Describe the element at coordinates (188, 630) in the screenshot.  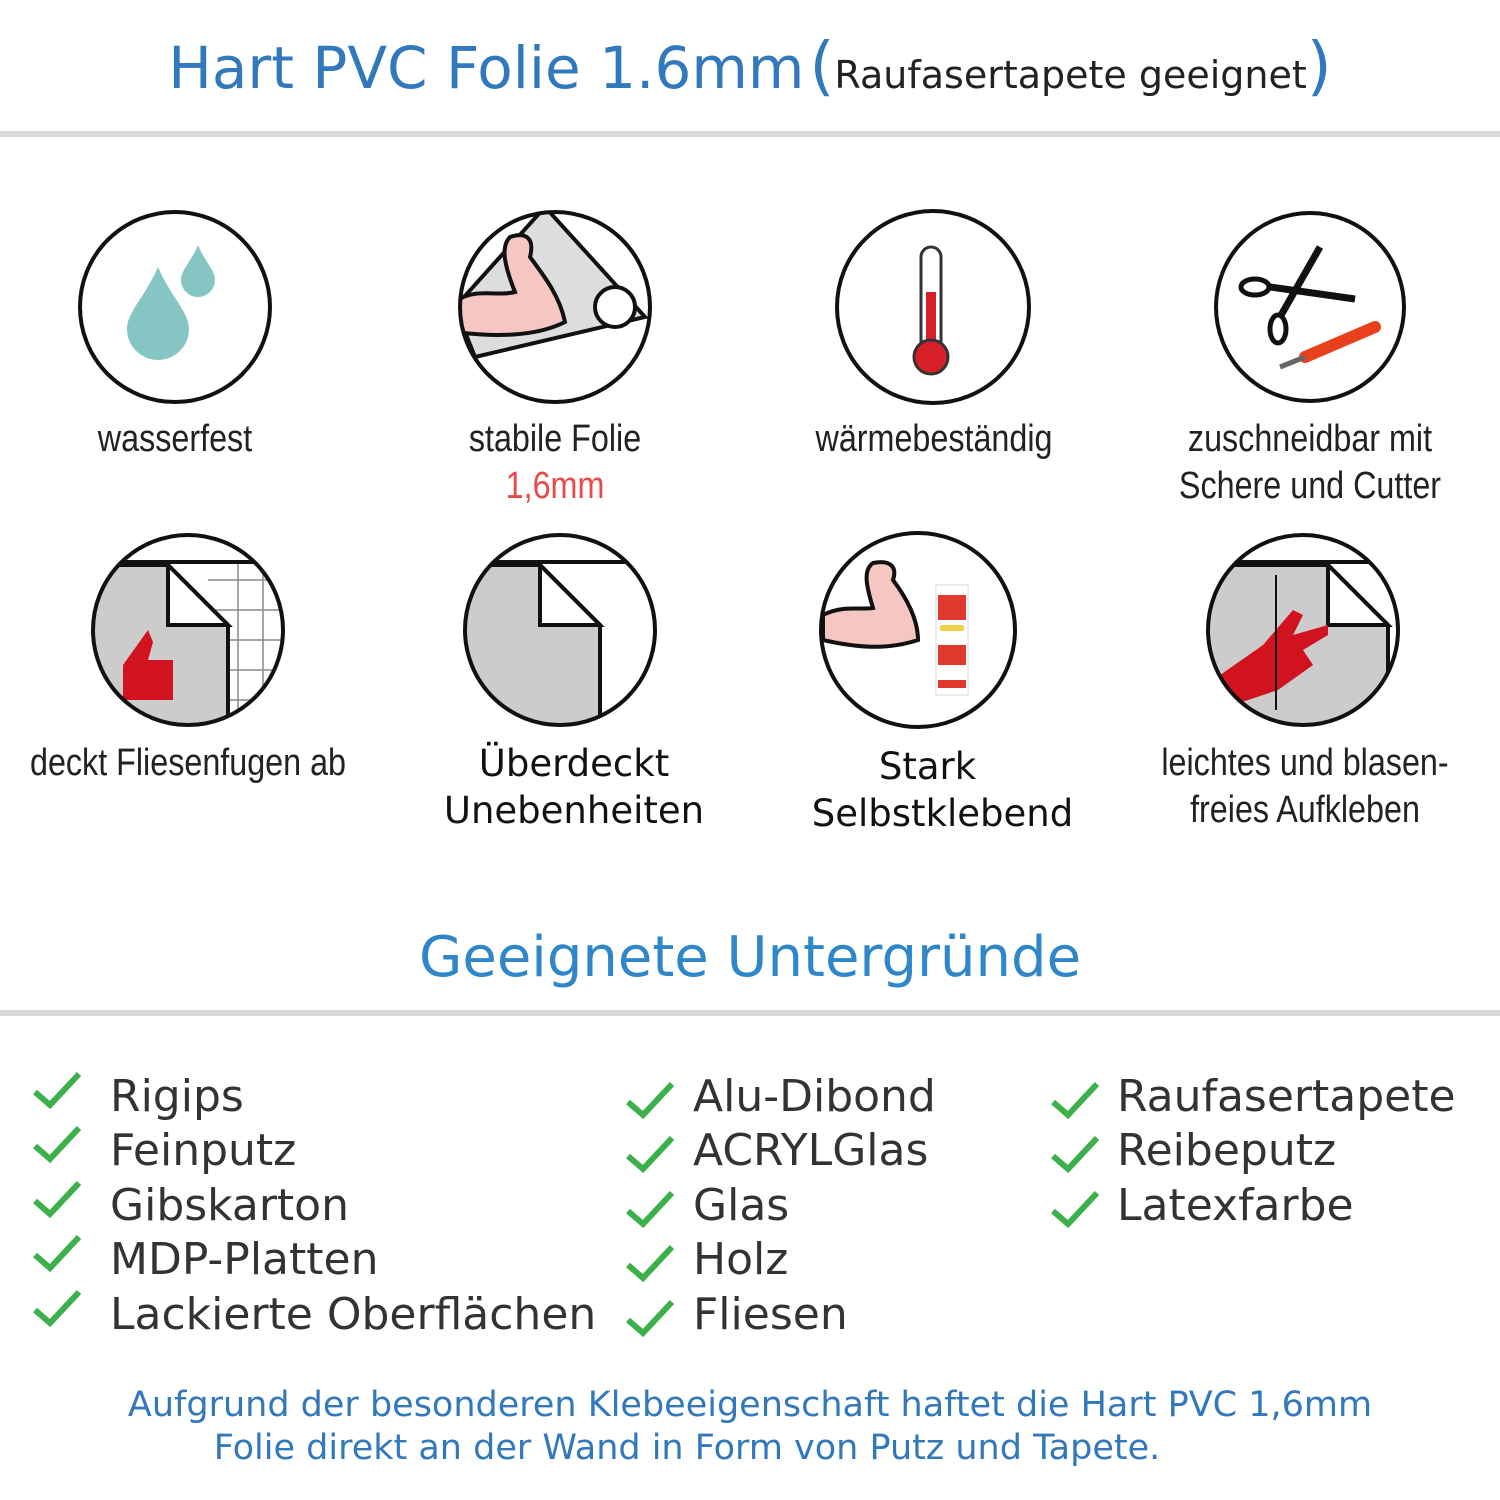
I see `thumbs-up-tiles-icon` at that location.